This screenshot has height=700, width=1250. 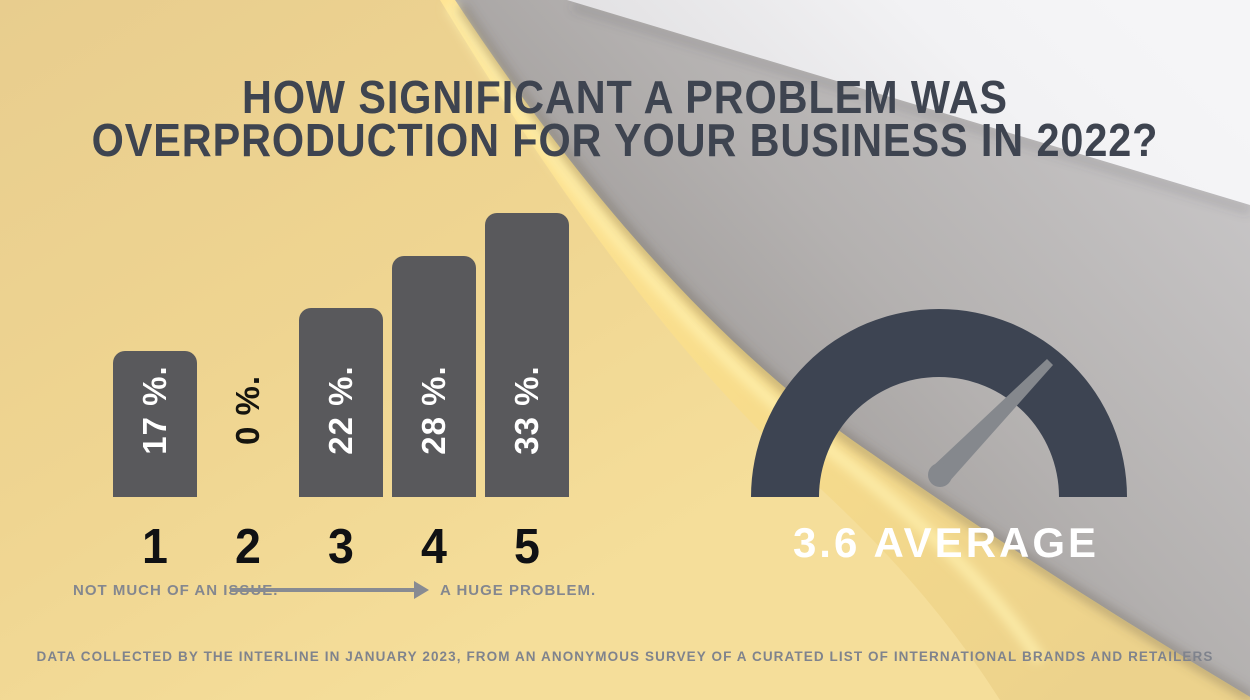 I want to click on gauge-average-label: 3.6 AVERAGE, so click(x=946, y=542).